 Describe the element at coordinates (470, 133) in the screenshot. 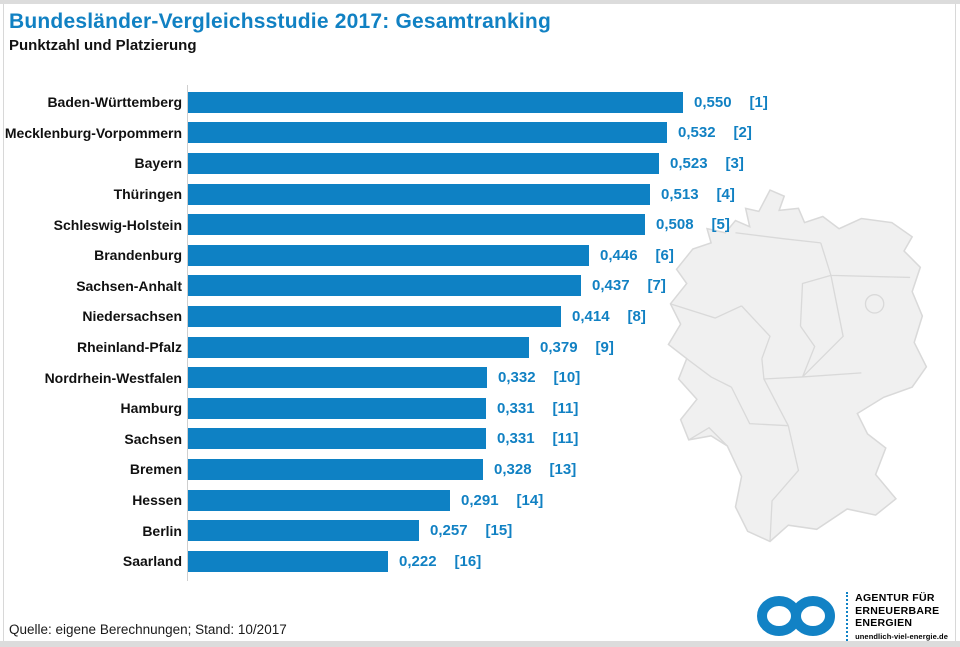

I see `bar-wrap: 0,532 [2]` at that location.